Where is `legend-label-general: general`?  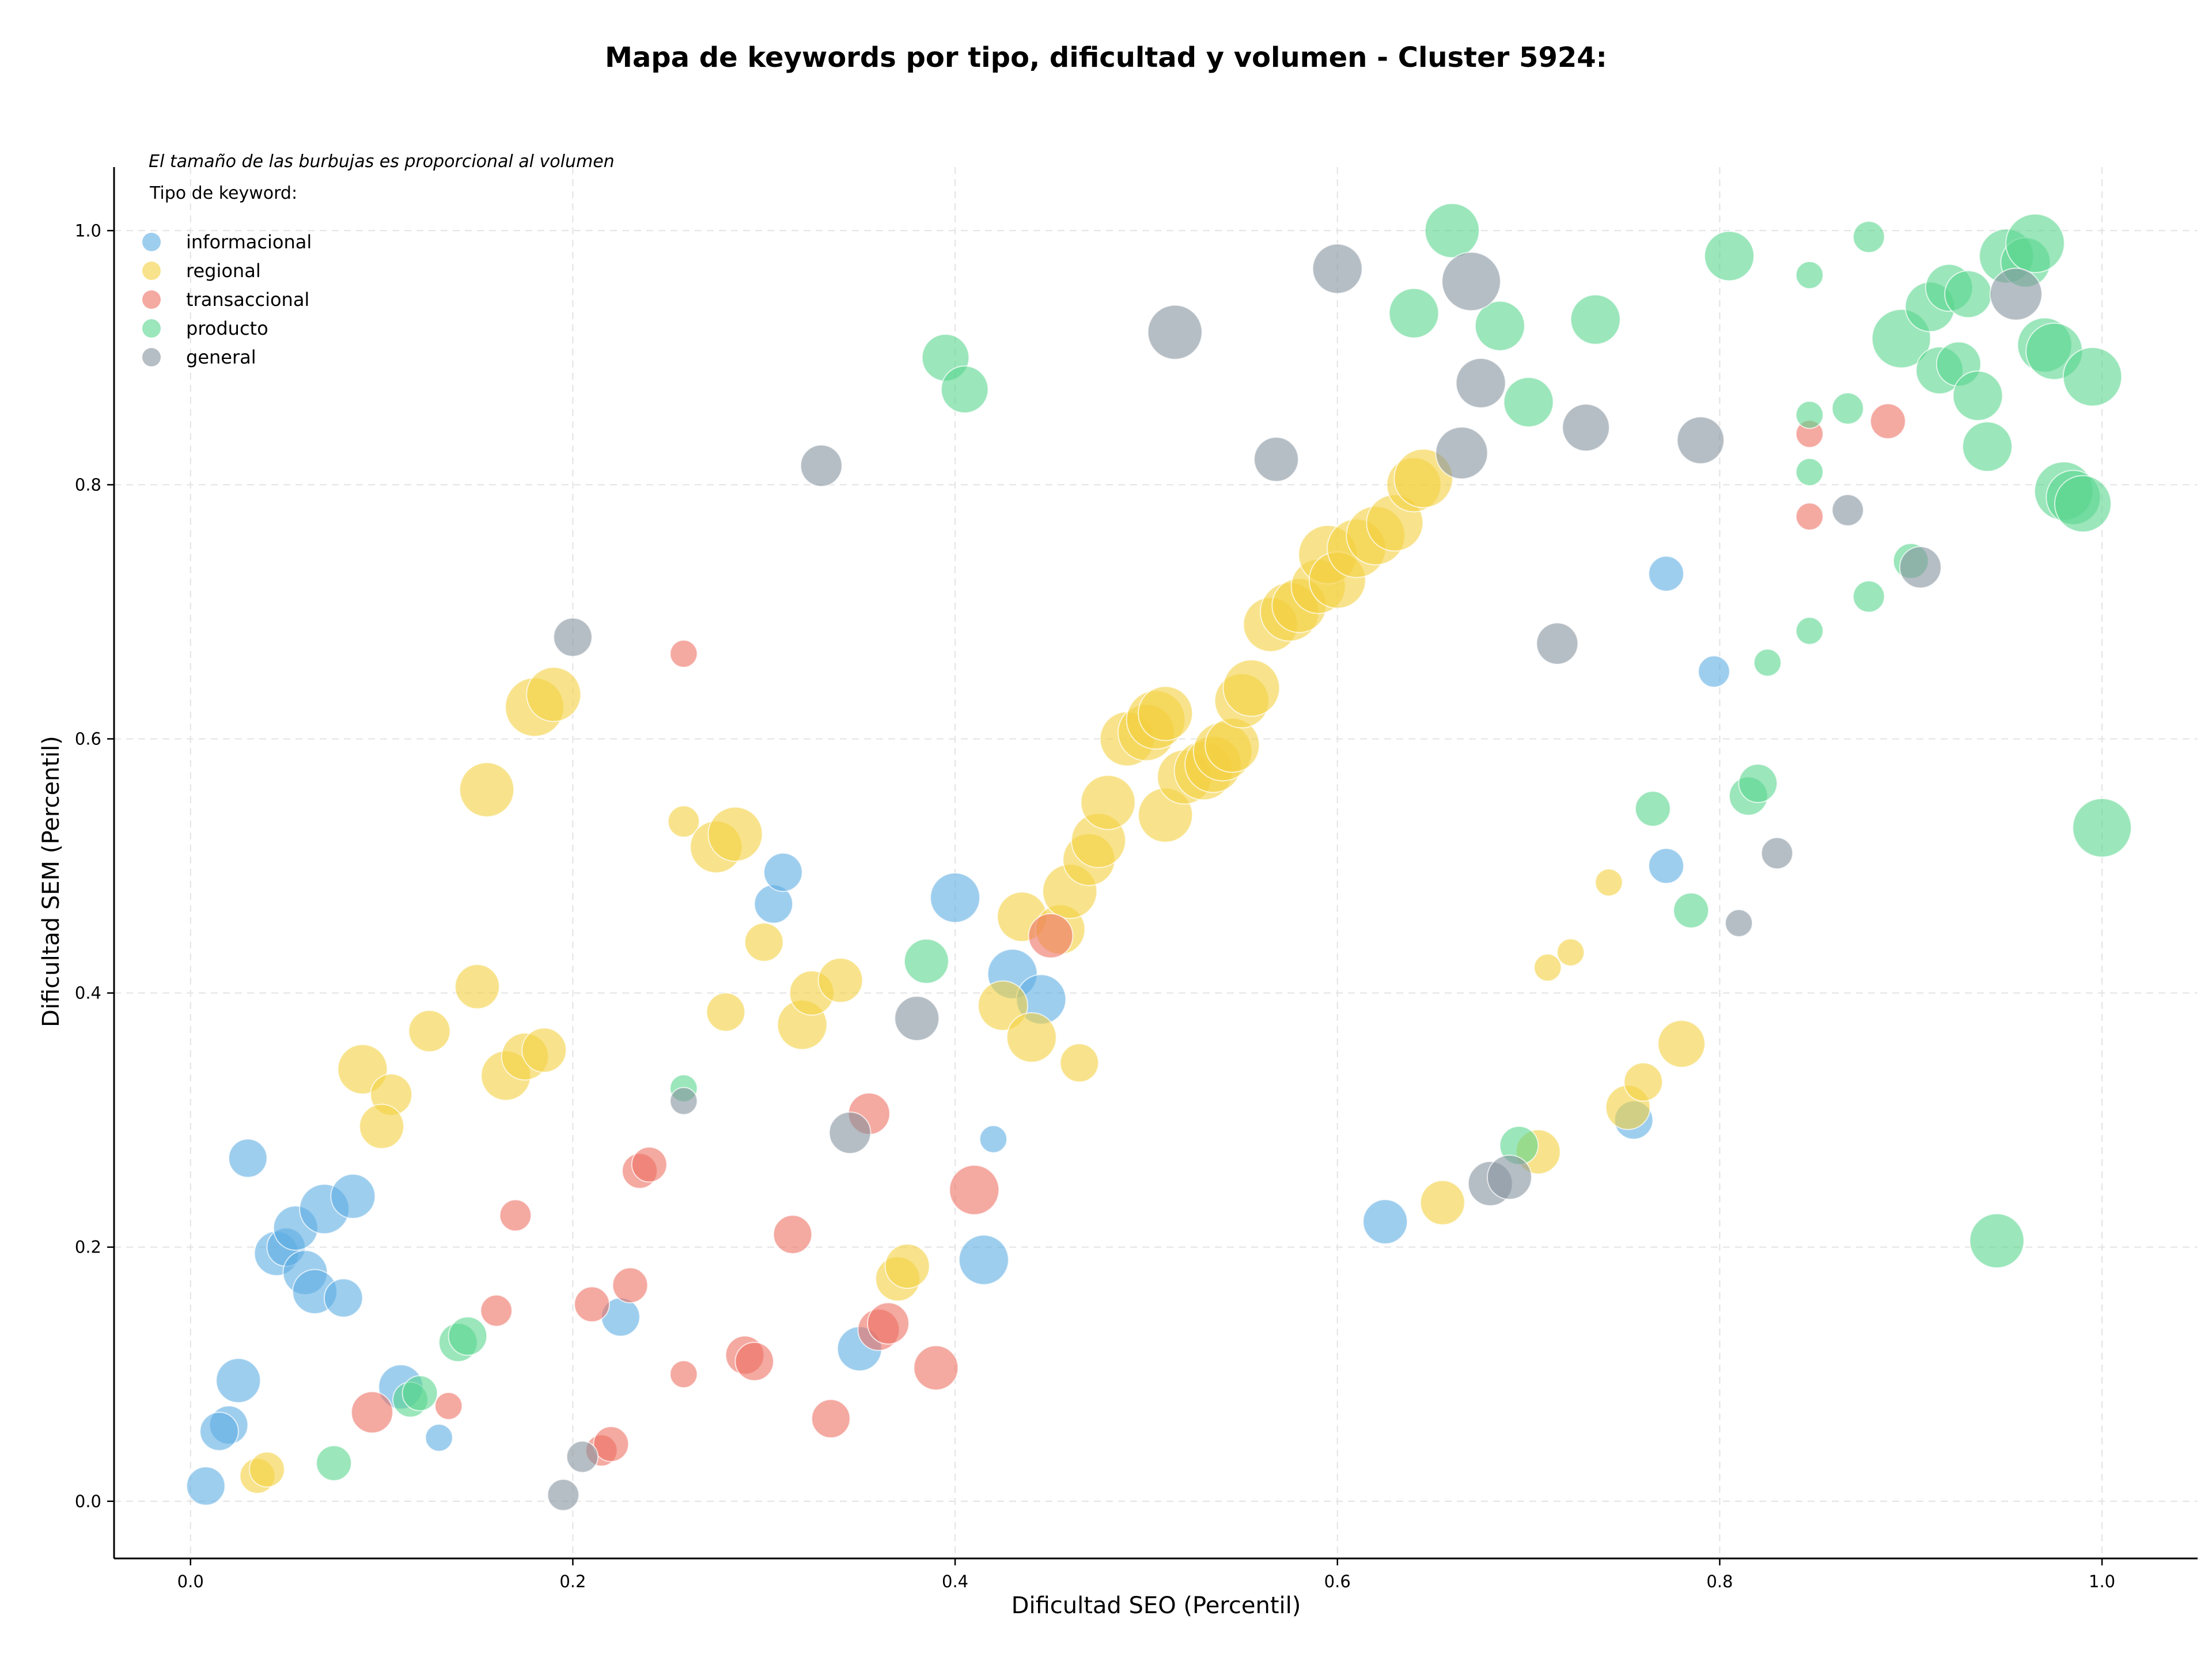 legend-label-general: general is located at coordinates (221, 357).